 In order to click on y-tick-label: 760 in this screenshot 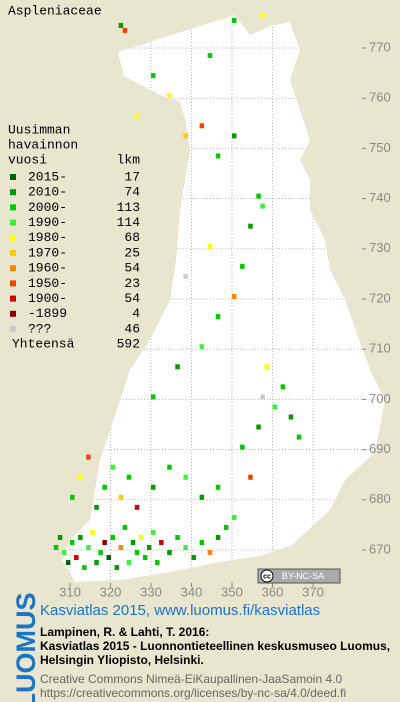, I will do `click(380, 97)`.